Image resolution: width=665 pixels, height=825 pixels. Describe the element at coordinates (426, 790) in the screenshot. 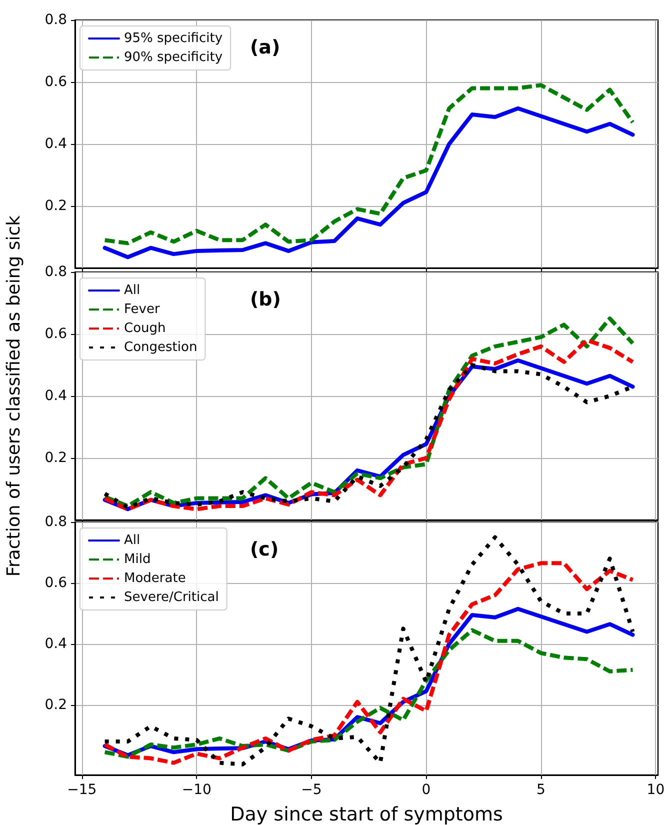

I see `x-tick-label: 0` at that location.